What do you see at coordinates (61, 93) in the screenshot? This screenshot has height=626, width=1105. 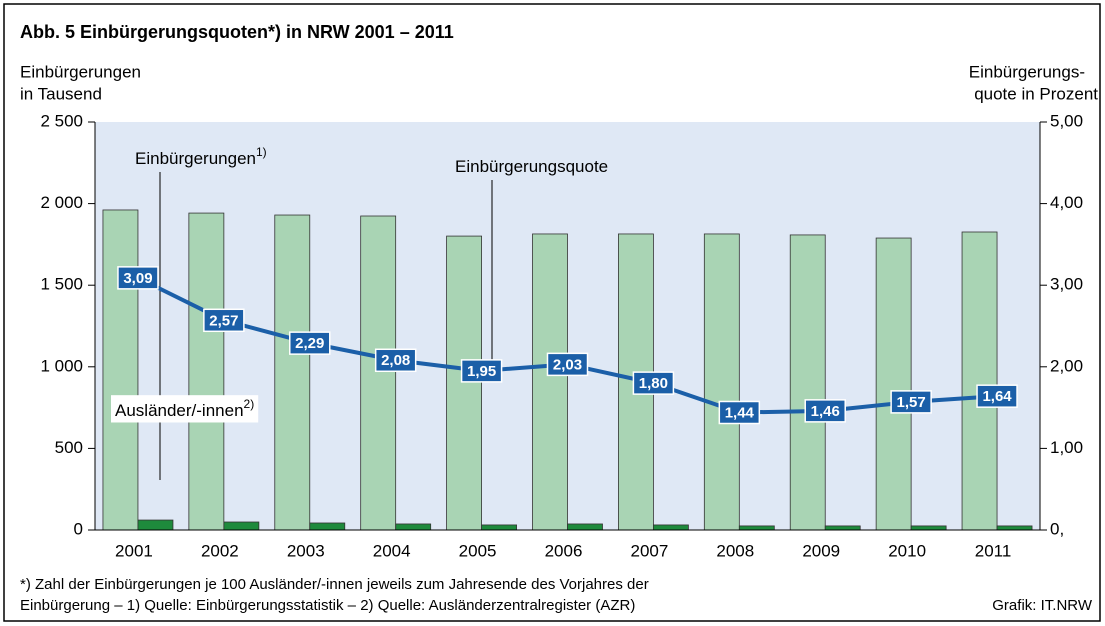 I see `y-axis-label: in Tausend` at bounding box center [61, 93].